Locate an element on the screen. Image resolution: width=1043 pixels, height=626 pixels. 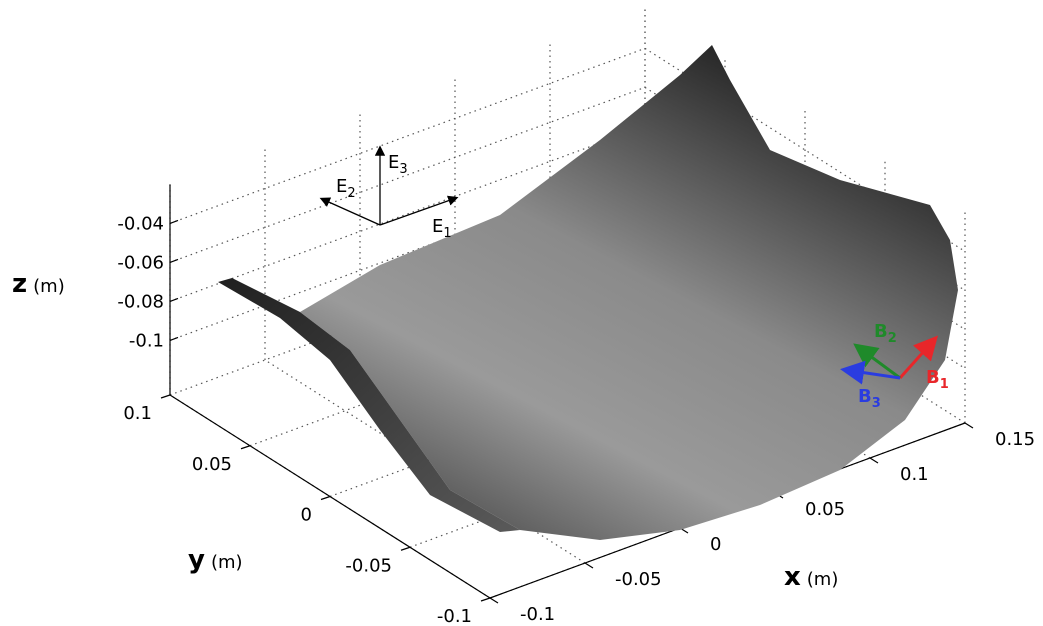
ylabel-symbol: y is located at coordinates (196, 560).